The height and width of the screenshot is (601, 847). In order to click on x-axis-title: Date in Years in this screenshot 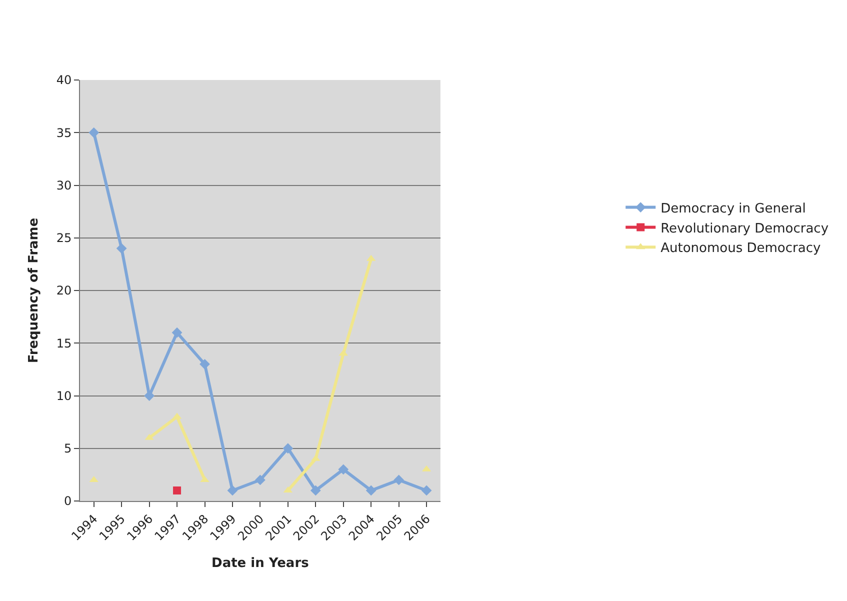, I will do `click(261, 563)`.